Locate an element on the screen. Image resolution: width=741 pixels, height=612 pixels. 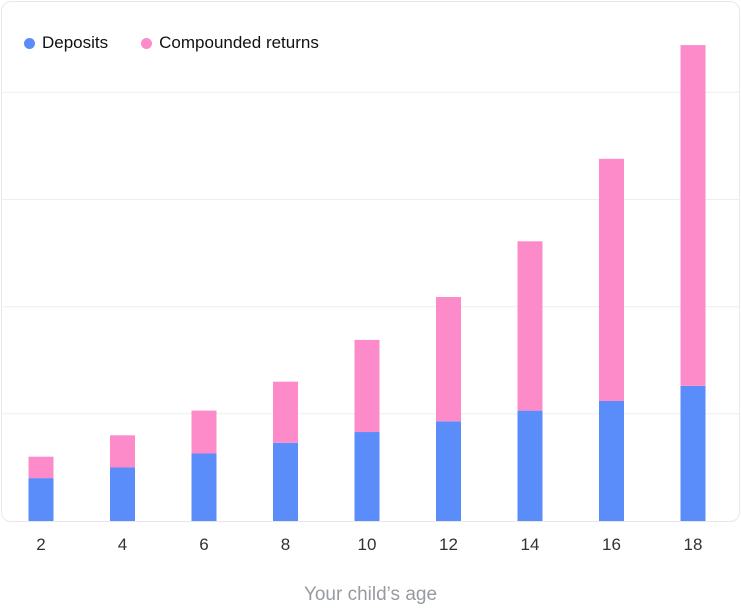
compounded-returns-legend-label: Compounded returns is located at coordinates (239, 42).